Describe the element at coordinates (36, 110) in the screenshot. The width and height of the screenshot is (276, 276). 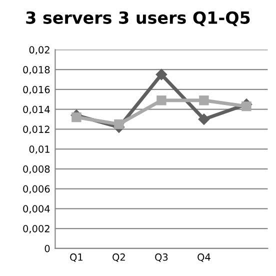
I see `y-tick-label: 0,014` at that location.